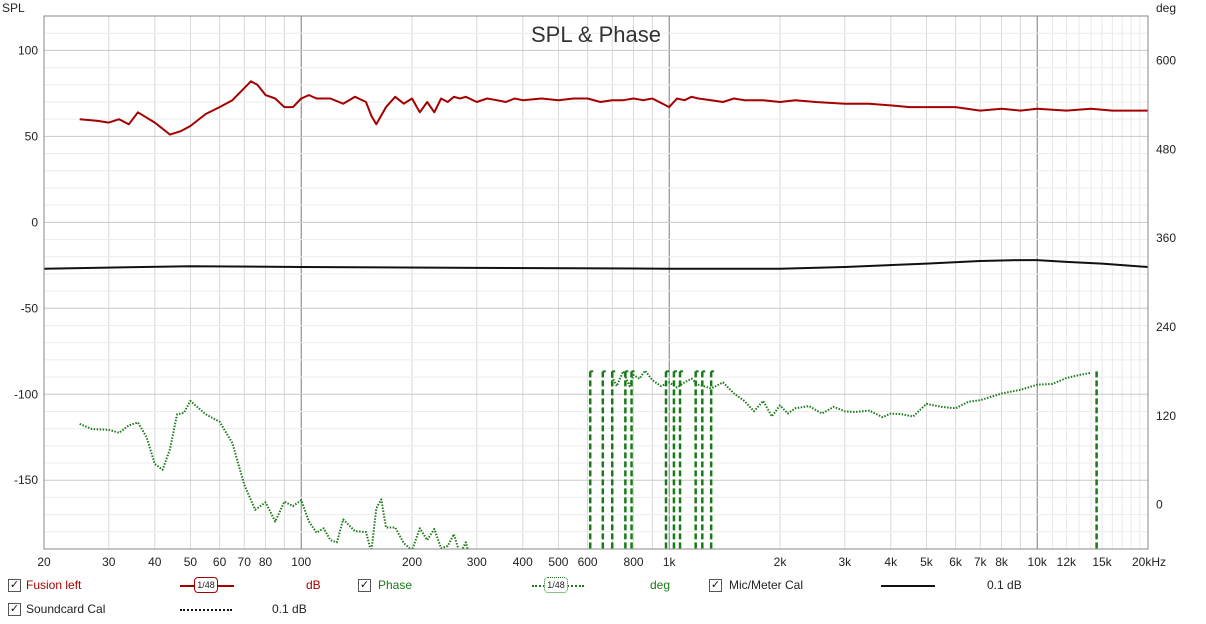 This screenshot has width=1206, height=624. I want to click on mic-meter-cal-line, so click(596, 264).